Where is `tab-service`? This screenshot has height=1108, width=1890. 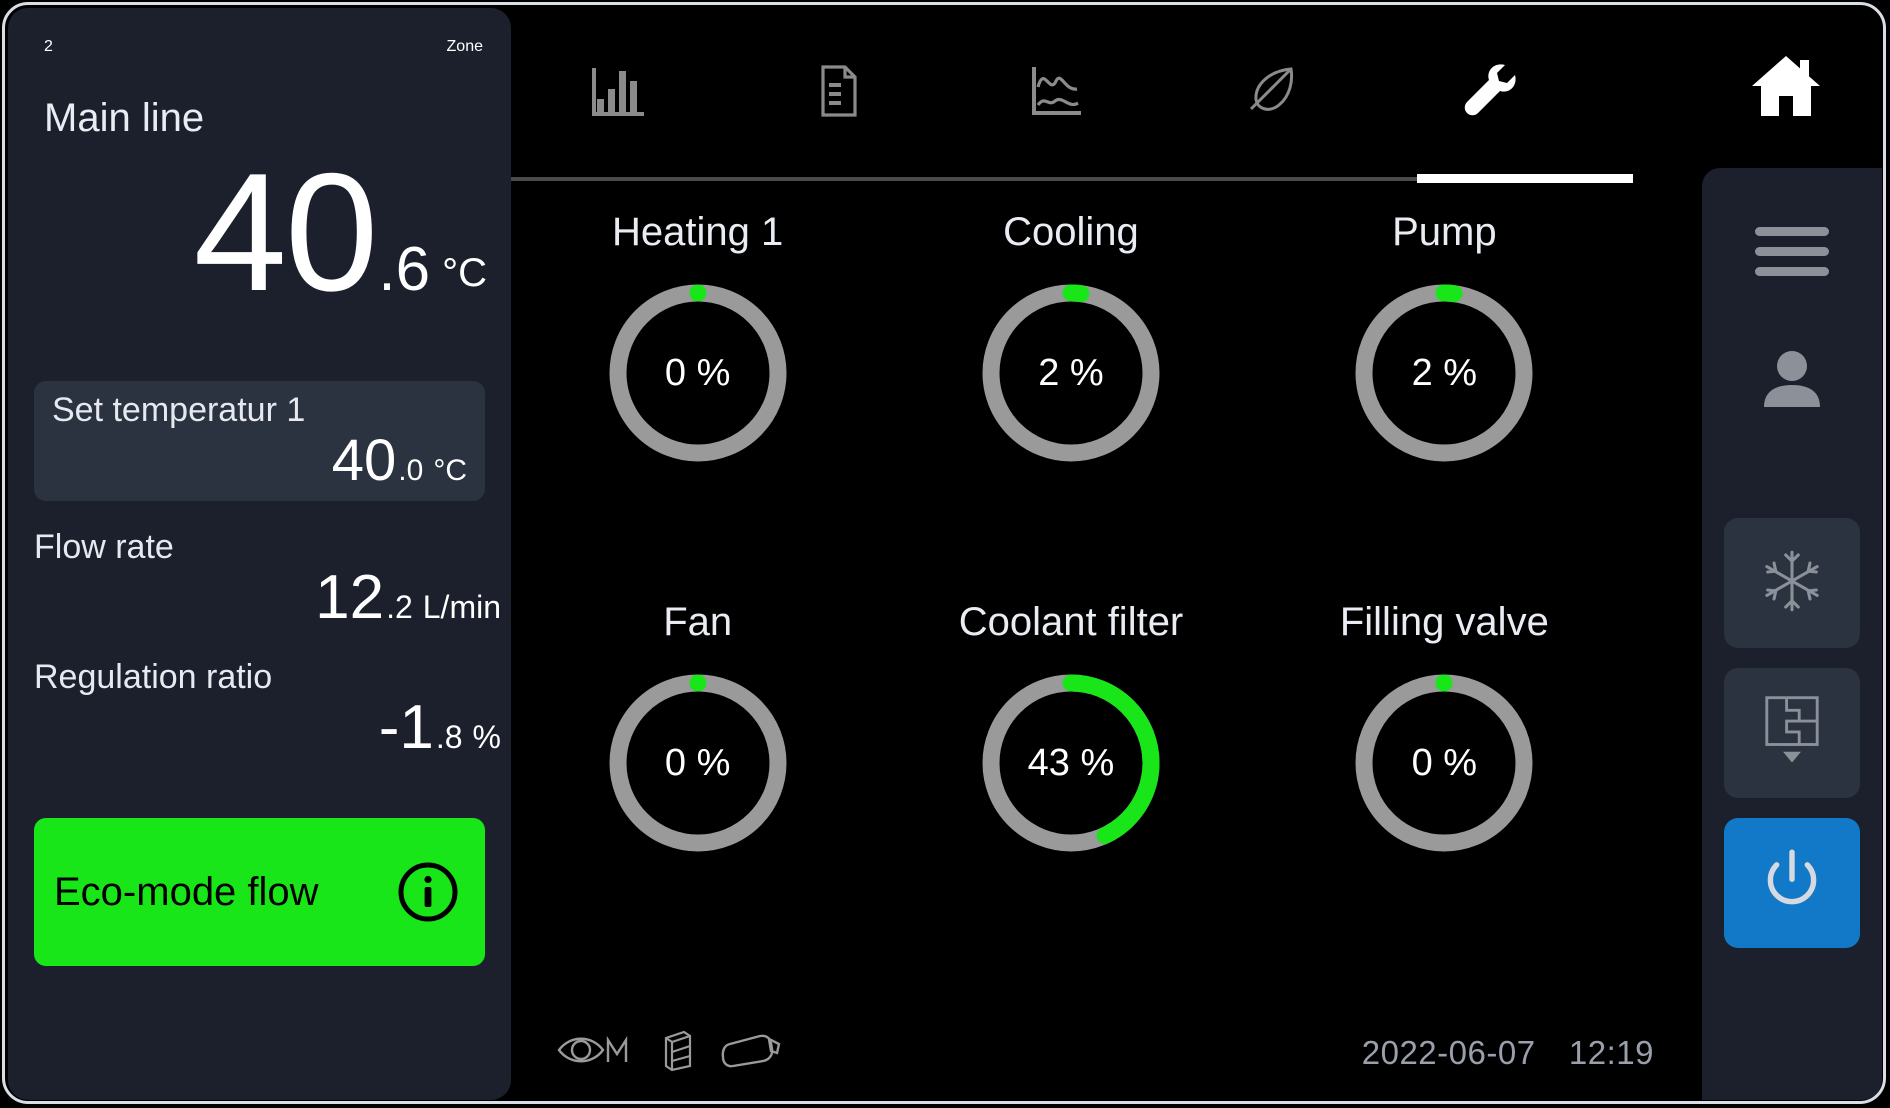 tab-service is located at coordinates (1492, 90).